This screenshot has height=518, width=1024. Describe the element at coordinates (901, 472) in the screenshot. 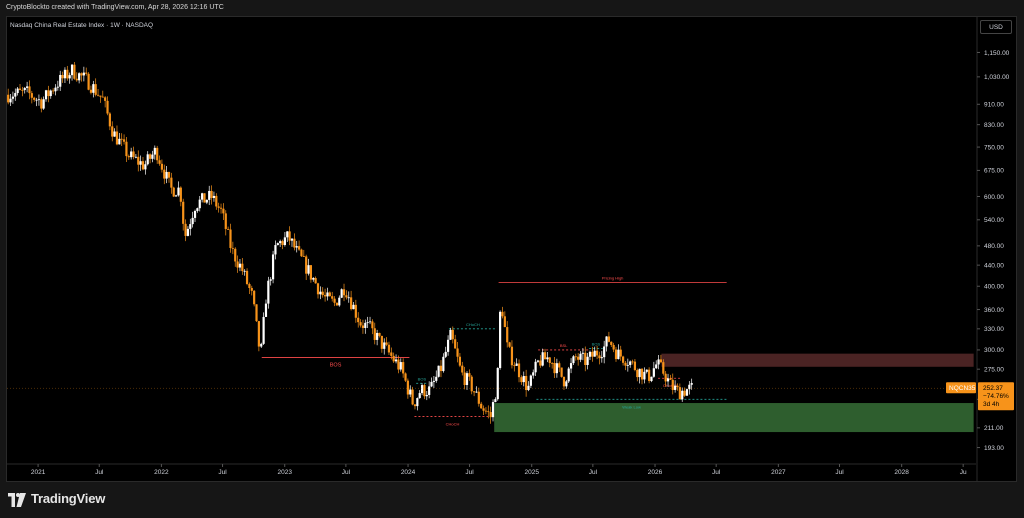

I see `x-tick-label: 2028` at that location.